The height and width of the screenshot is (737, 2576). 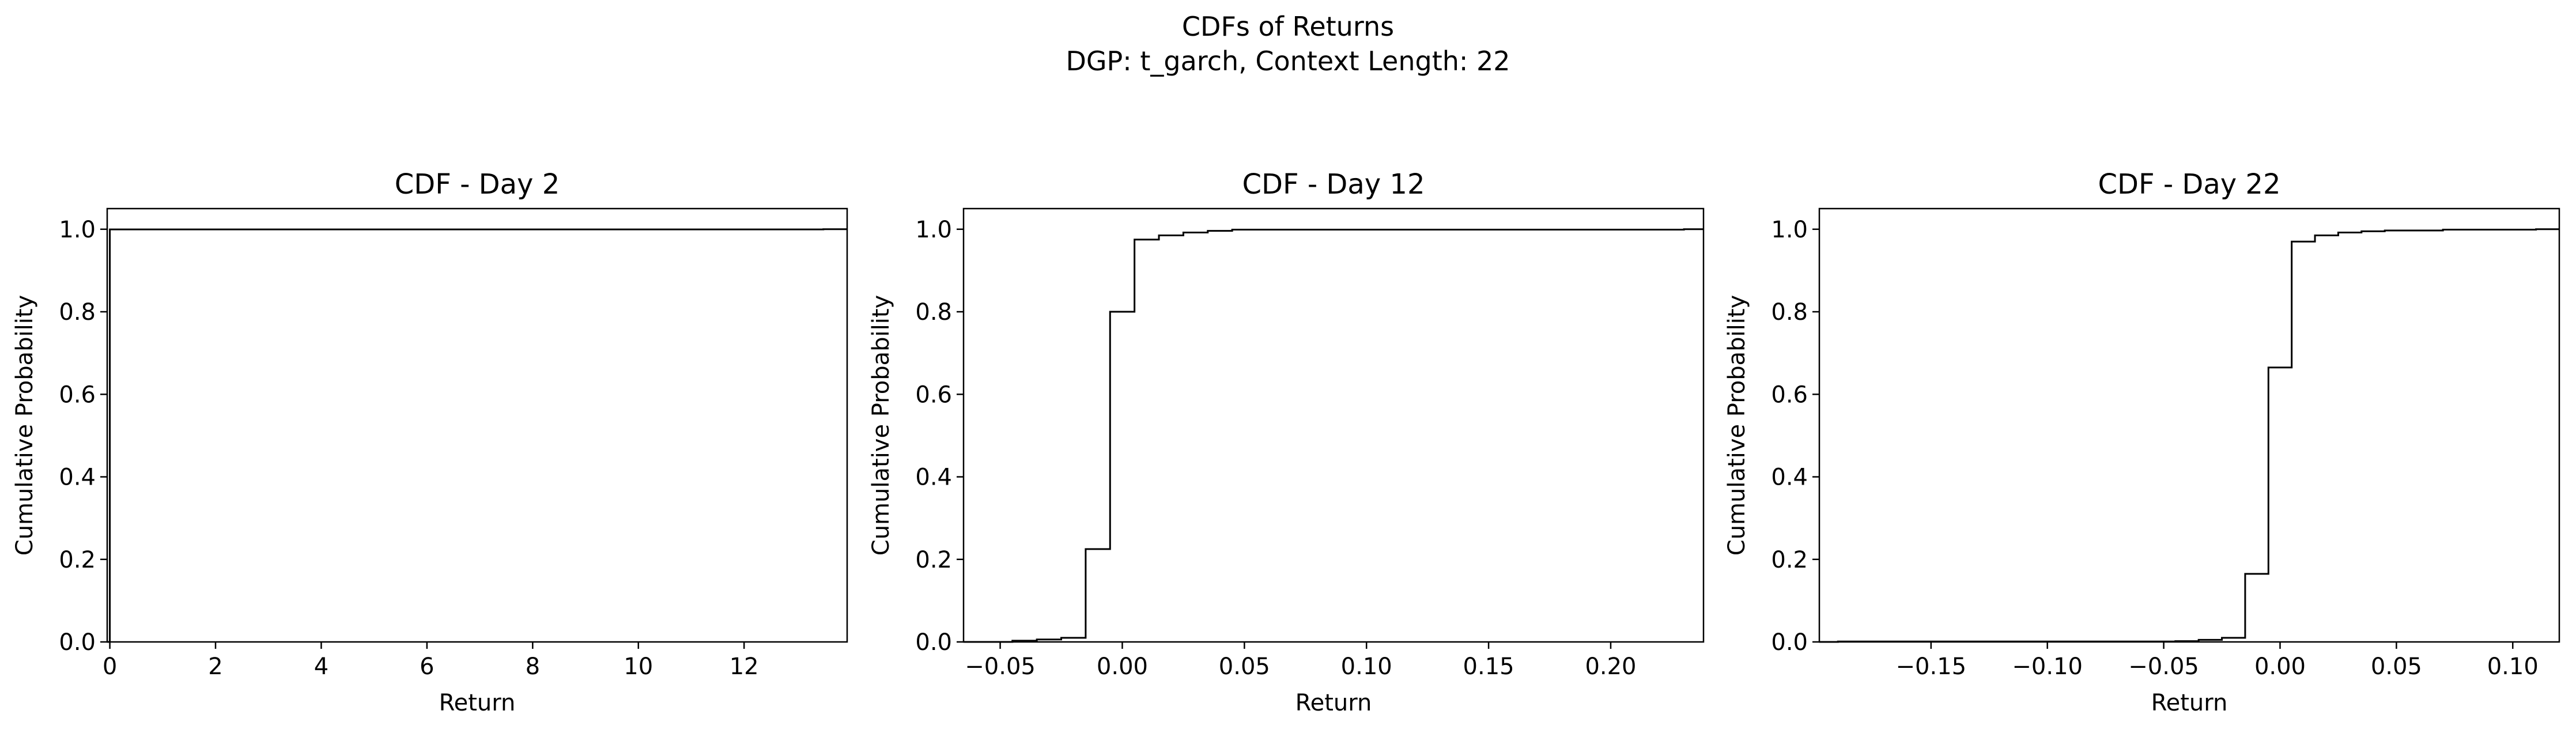 What do you see at coordinates (1610, 666) in the screenshot?
I see `x-tick-label: 0.20` at bounding box center [1610, 666].